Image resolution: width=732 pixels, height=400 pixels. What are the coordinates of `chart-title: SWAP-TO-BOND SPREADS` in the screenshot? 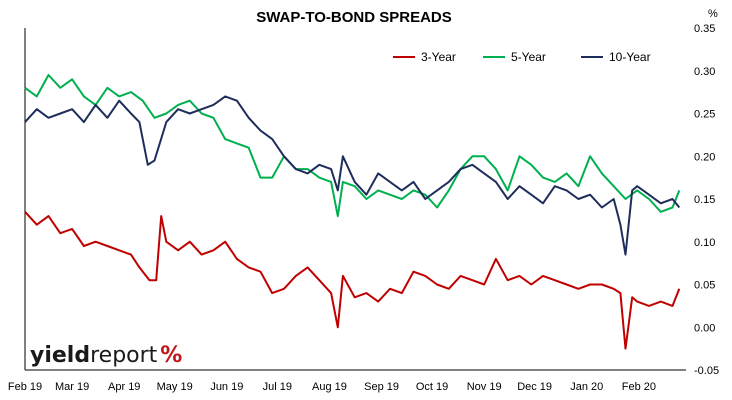 It's located at (354, 17).